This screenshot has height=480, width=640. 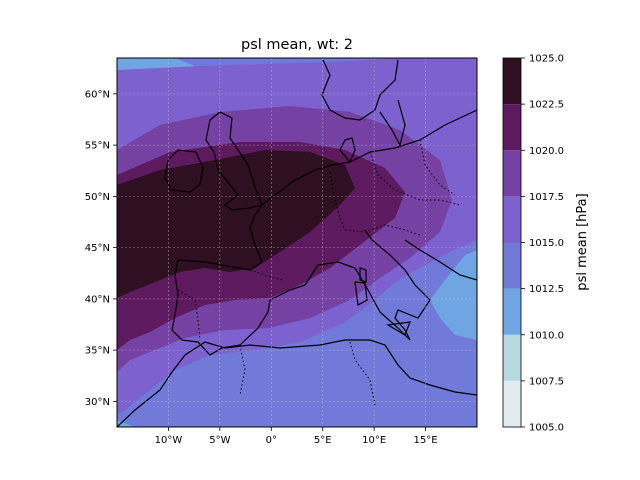 I want to click on coastline-sicily, so click(x=398, y=328).